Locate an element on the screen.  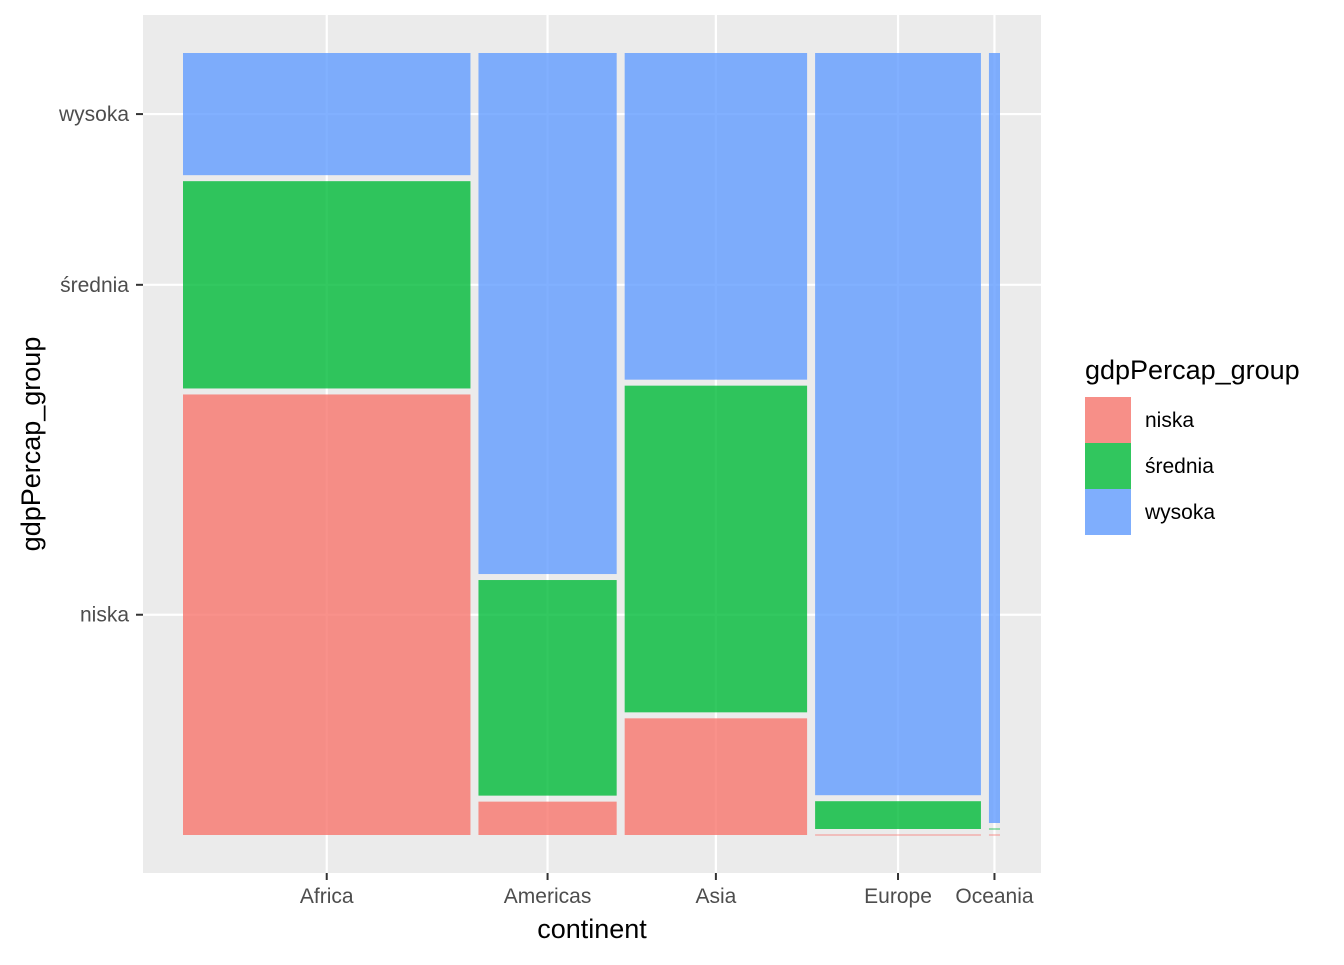
y-tick-label: wysoka is located at coordinates (93, 114).